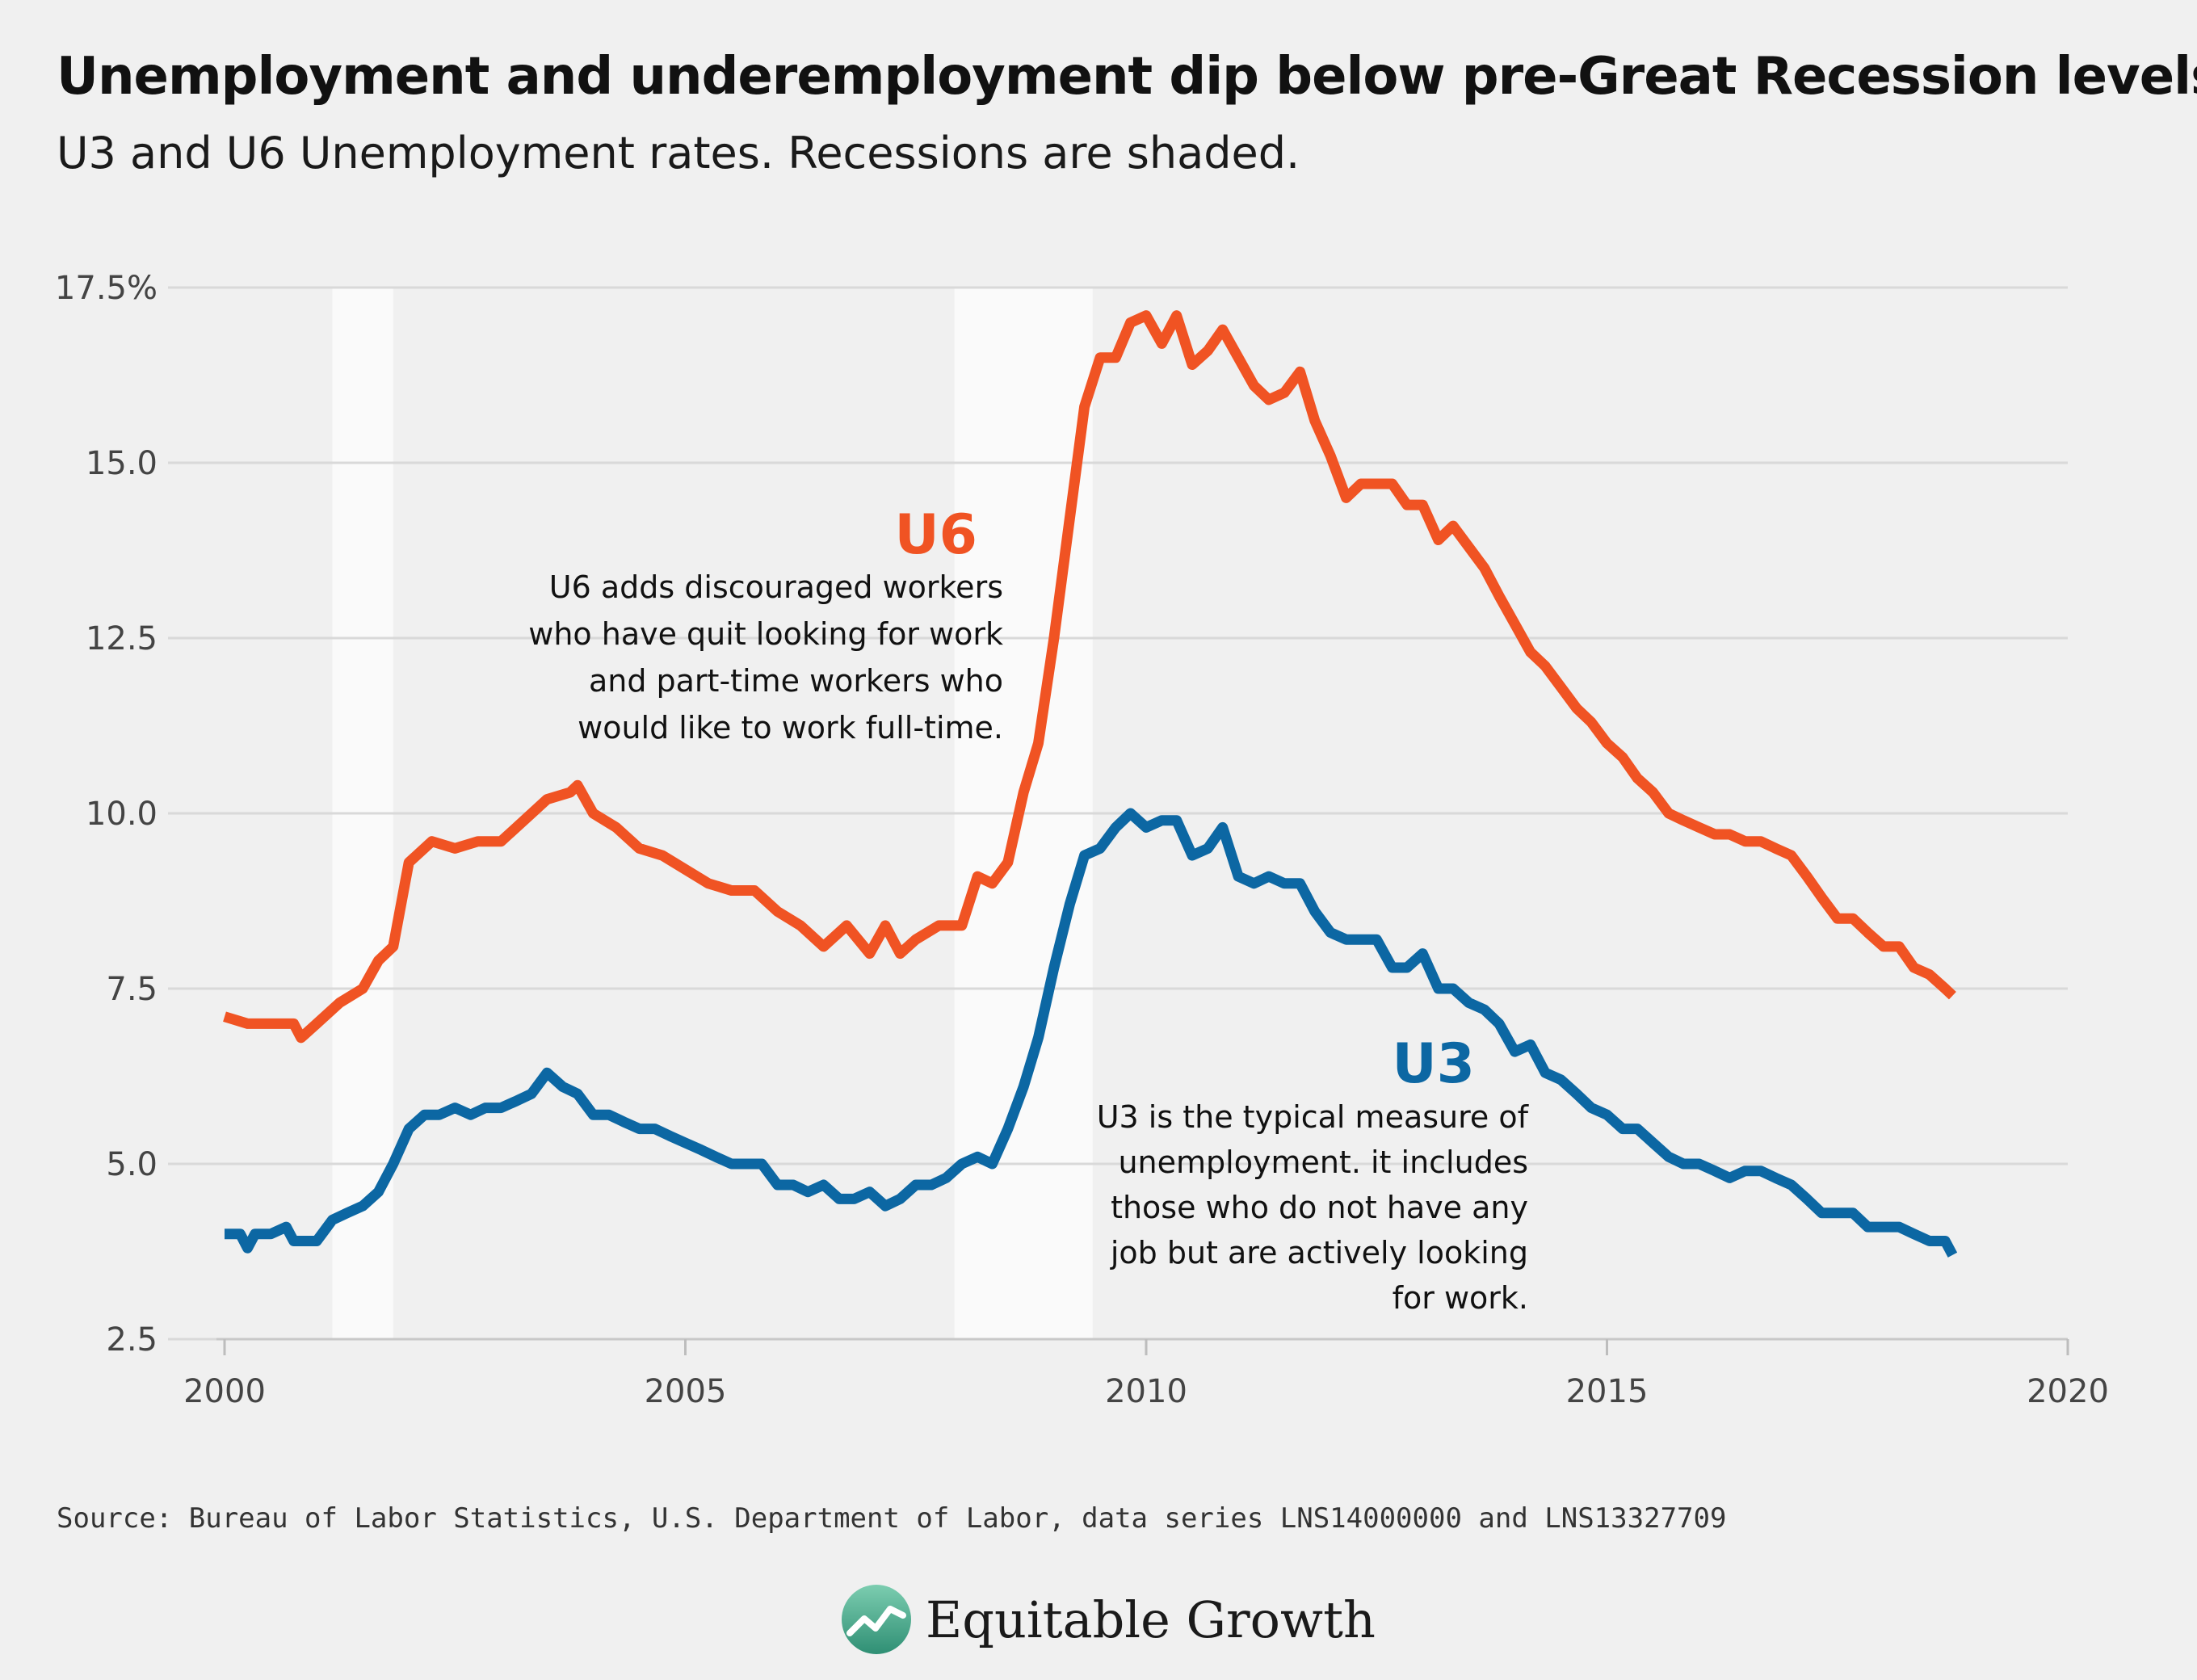  I want to click on x-tick-label: 2000, so click(225, 1391).